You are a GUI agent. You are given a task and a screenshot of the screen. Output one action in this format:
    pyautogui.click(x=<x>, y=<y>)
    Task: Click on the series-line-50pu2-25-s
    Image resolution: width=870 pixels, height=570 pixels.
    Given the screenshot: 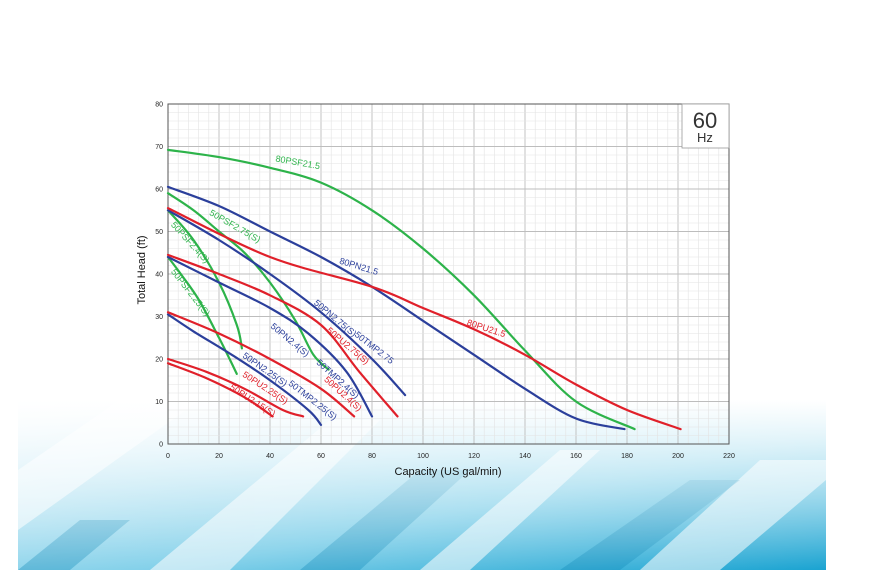 What is the action you would take?
    pyautogui.click(x=235, y=387)
    